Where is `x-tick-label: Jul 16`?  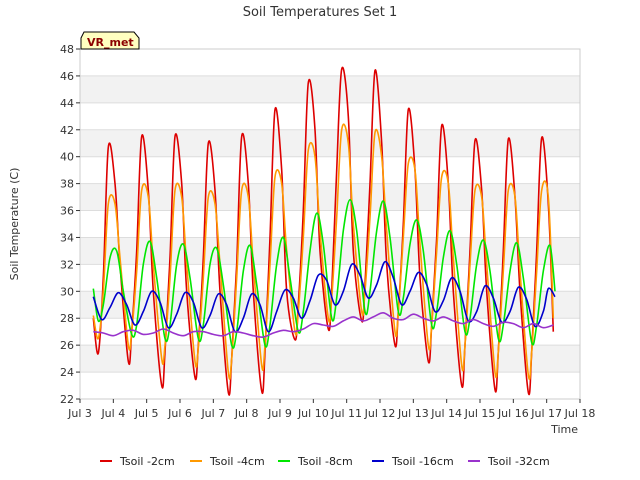
x-tick-label: Jul 16 is located at coordinates (513, 413).